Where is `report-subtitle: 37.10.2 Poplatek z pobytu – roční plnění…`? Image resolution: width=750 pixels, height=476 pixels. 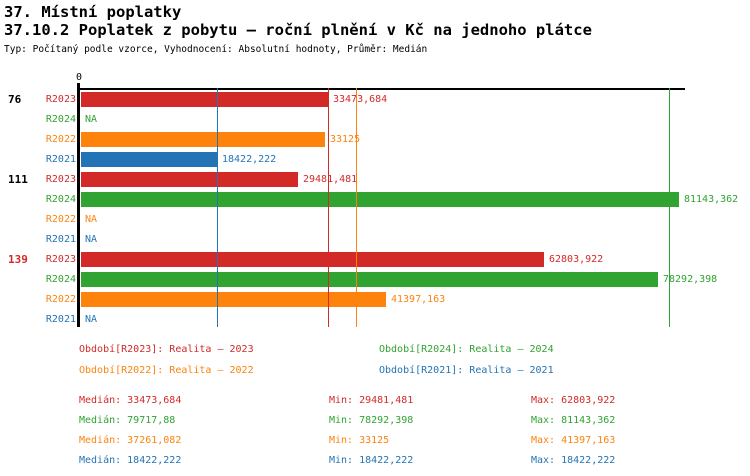 report-subtitle: 37.10.2 Poplatek z pobytu – roční plnění… is located at coordinates (298, 30).